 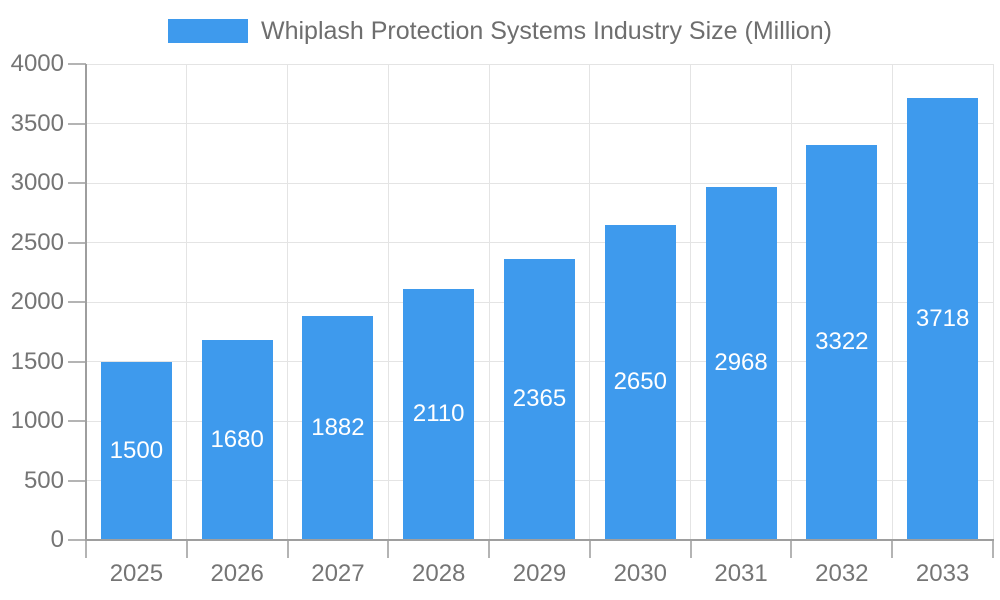 I want to click on x-axis-label: 2032, so click(x=842, y=573).